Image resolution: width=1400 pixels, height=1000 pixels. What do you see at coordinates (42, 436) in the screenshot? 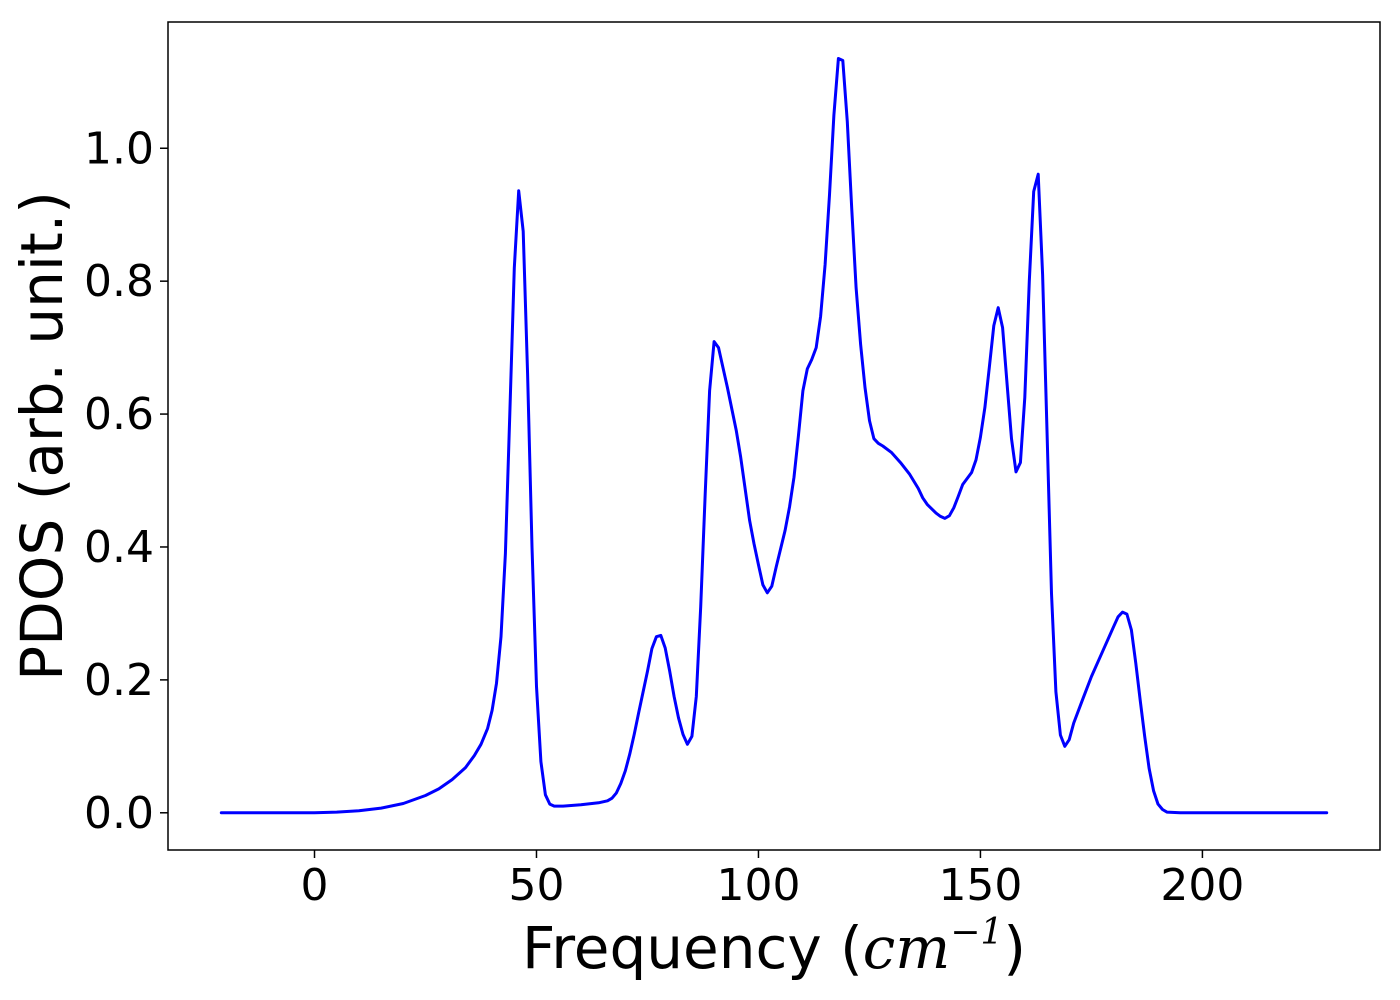
I see `y-axis-label: PDOS (arb. unit.)` at bounding box center [42, 436].